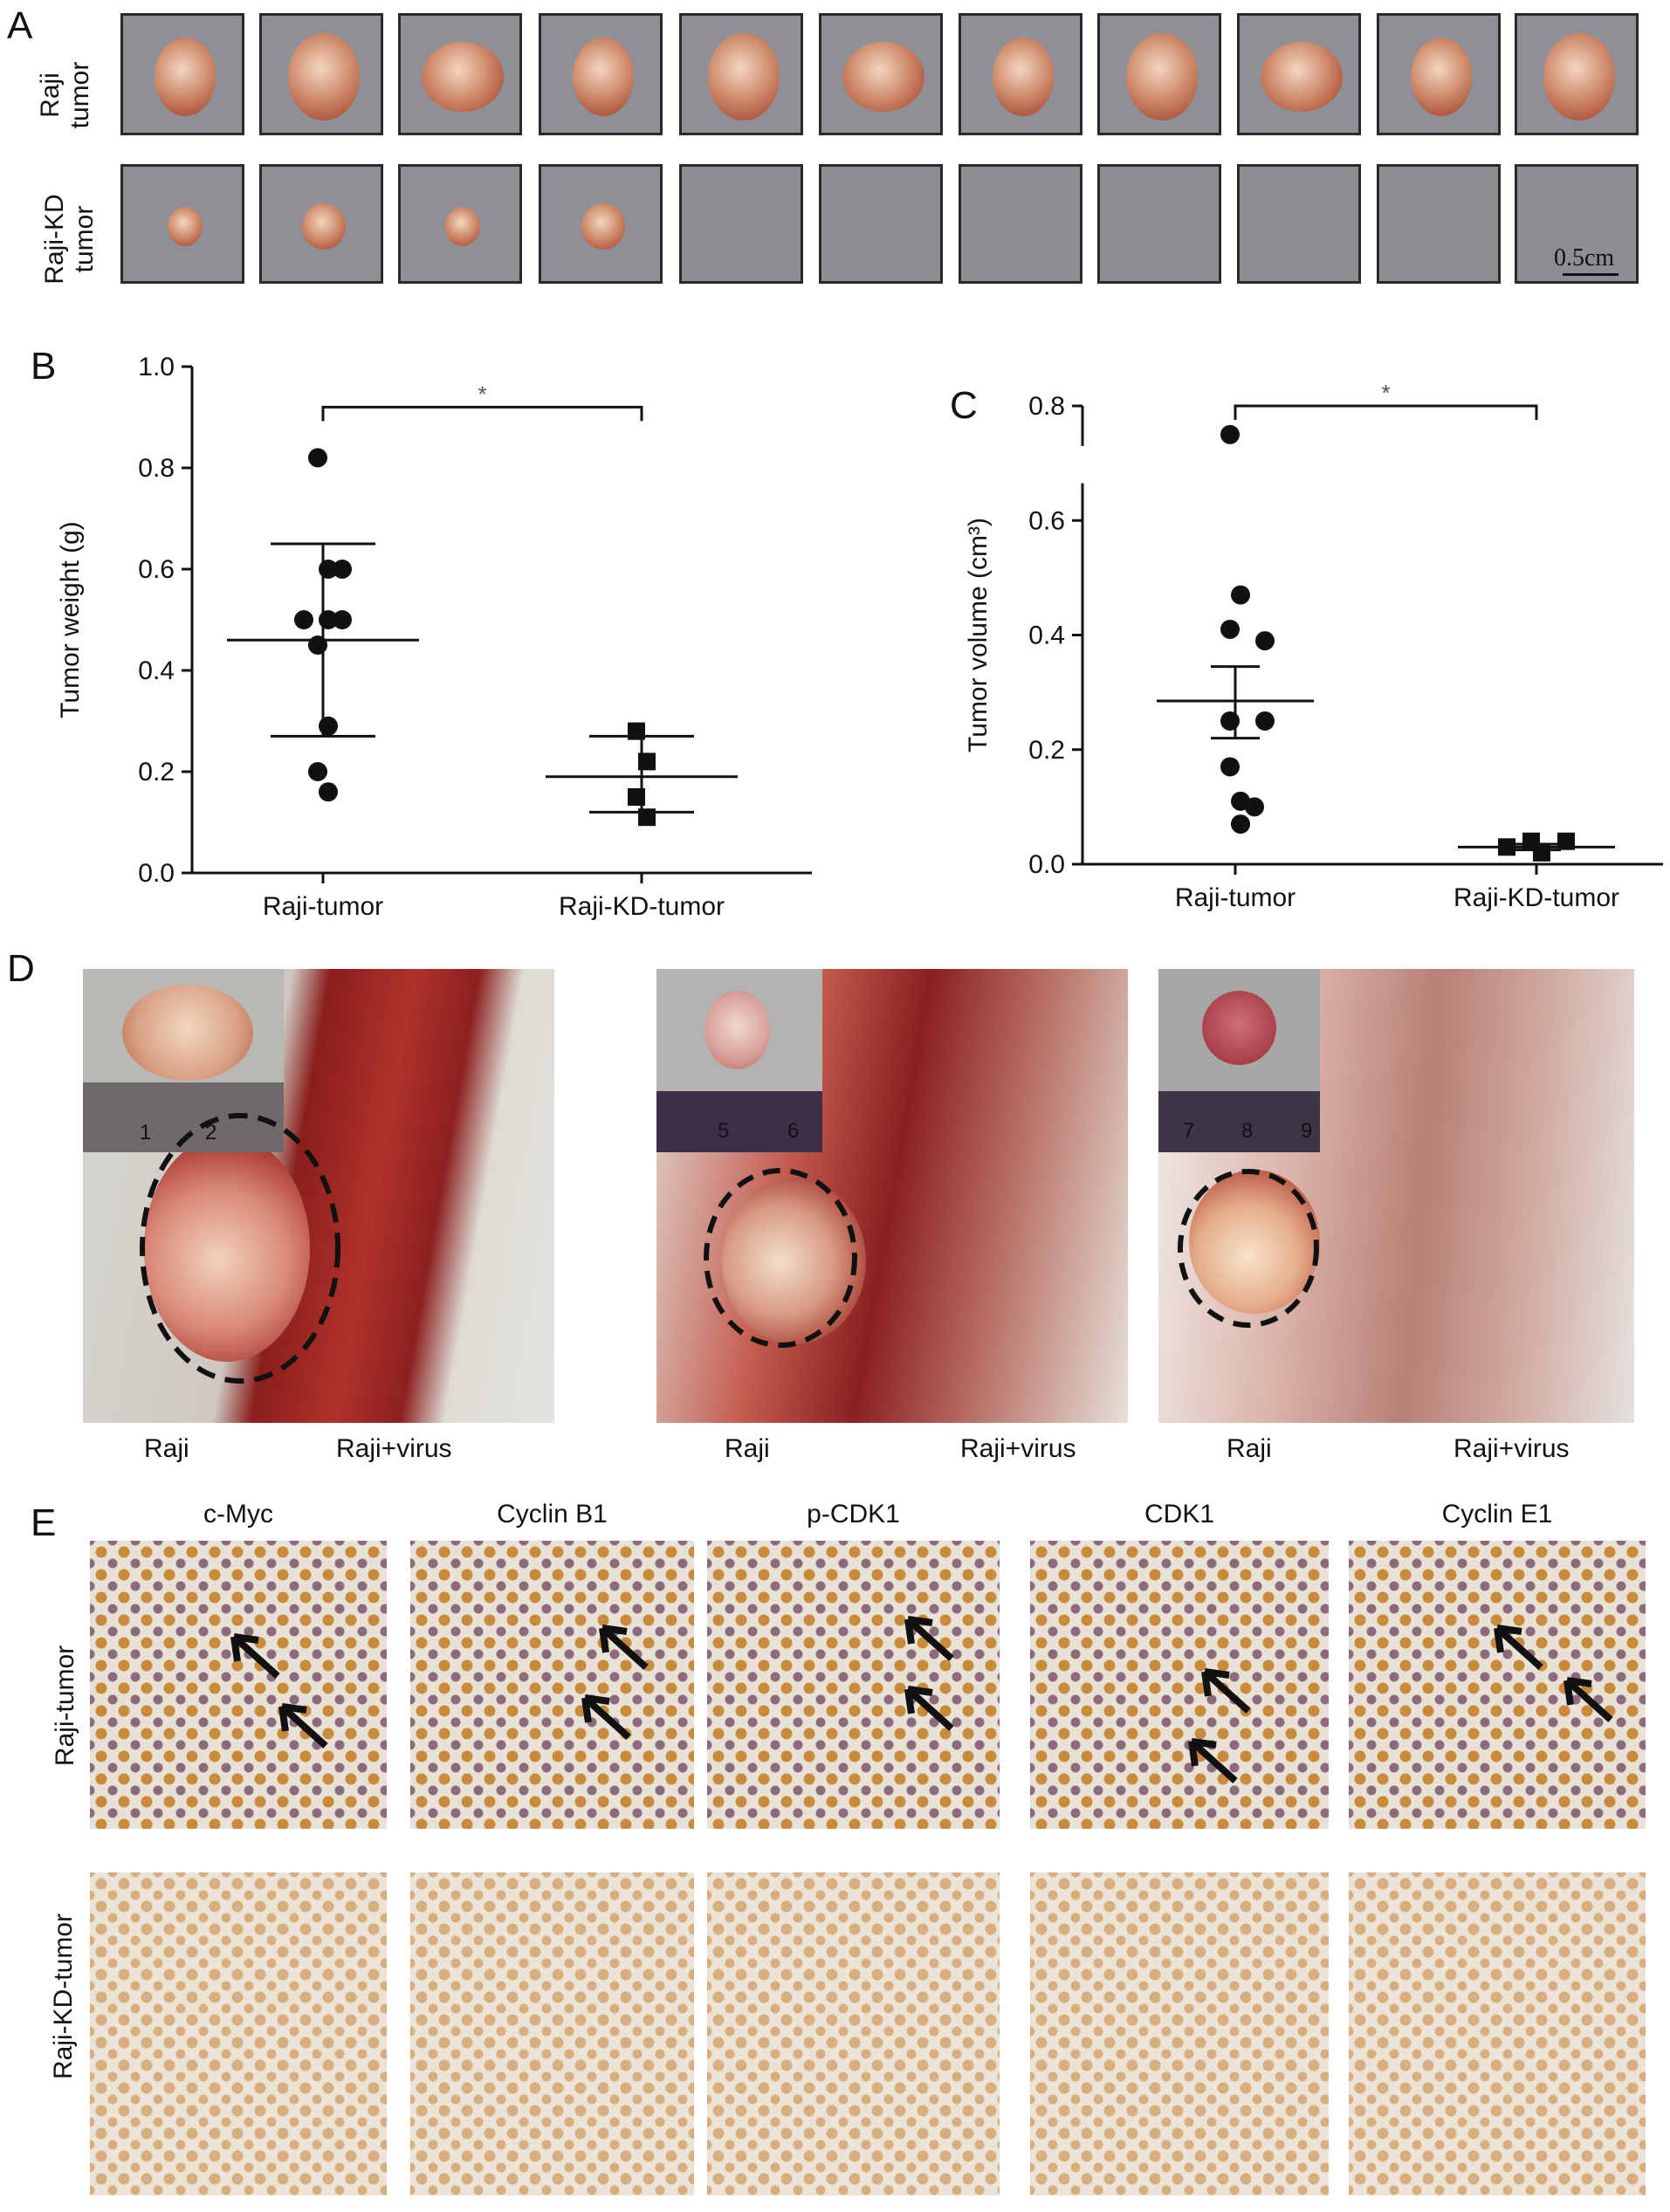 Image resolution: width=1670 pixels, height=2212 pixels. What do you see at coordinates (978, 635) in the screenshot?
I see `y-axis-label: Tumor volume (cm³)` at bounding box center [978, 635].